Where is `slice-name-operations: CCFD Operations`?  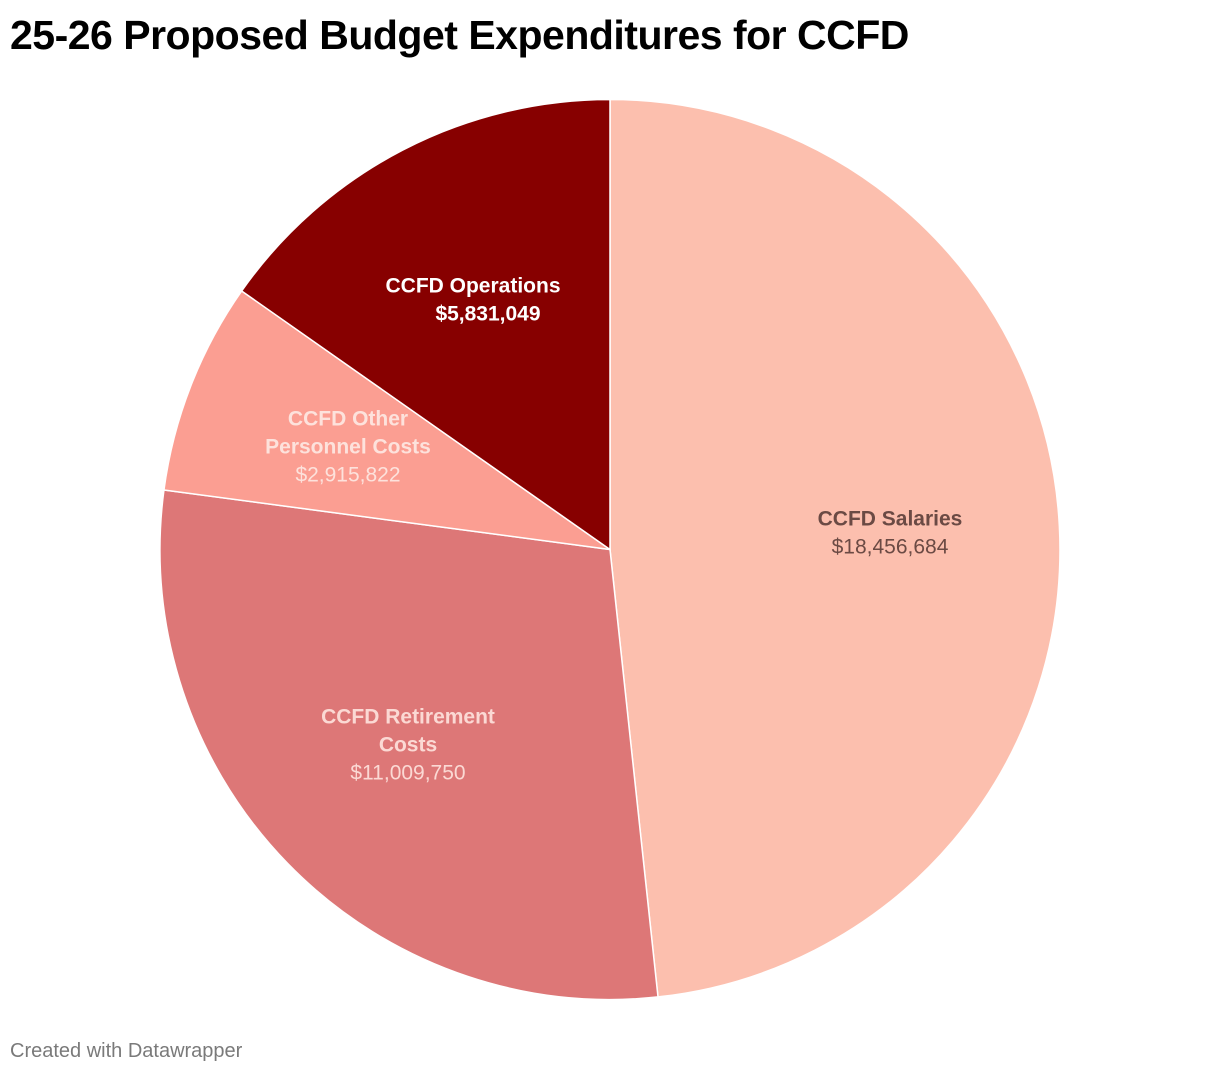
slice-name-operations: CCFD Operations is located at coordinates (472, 286).